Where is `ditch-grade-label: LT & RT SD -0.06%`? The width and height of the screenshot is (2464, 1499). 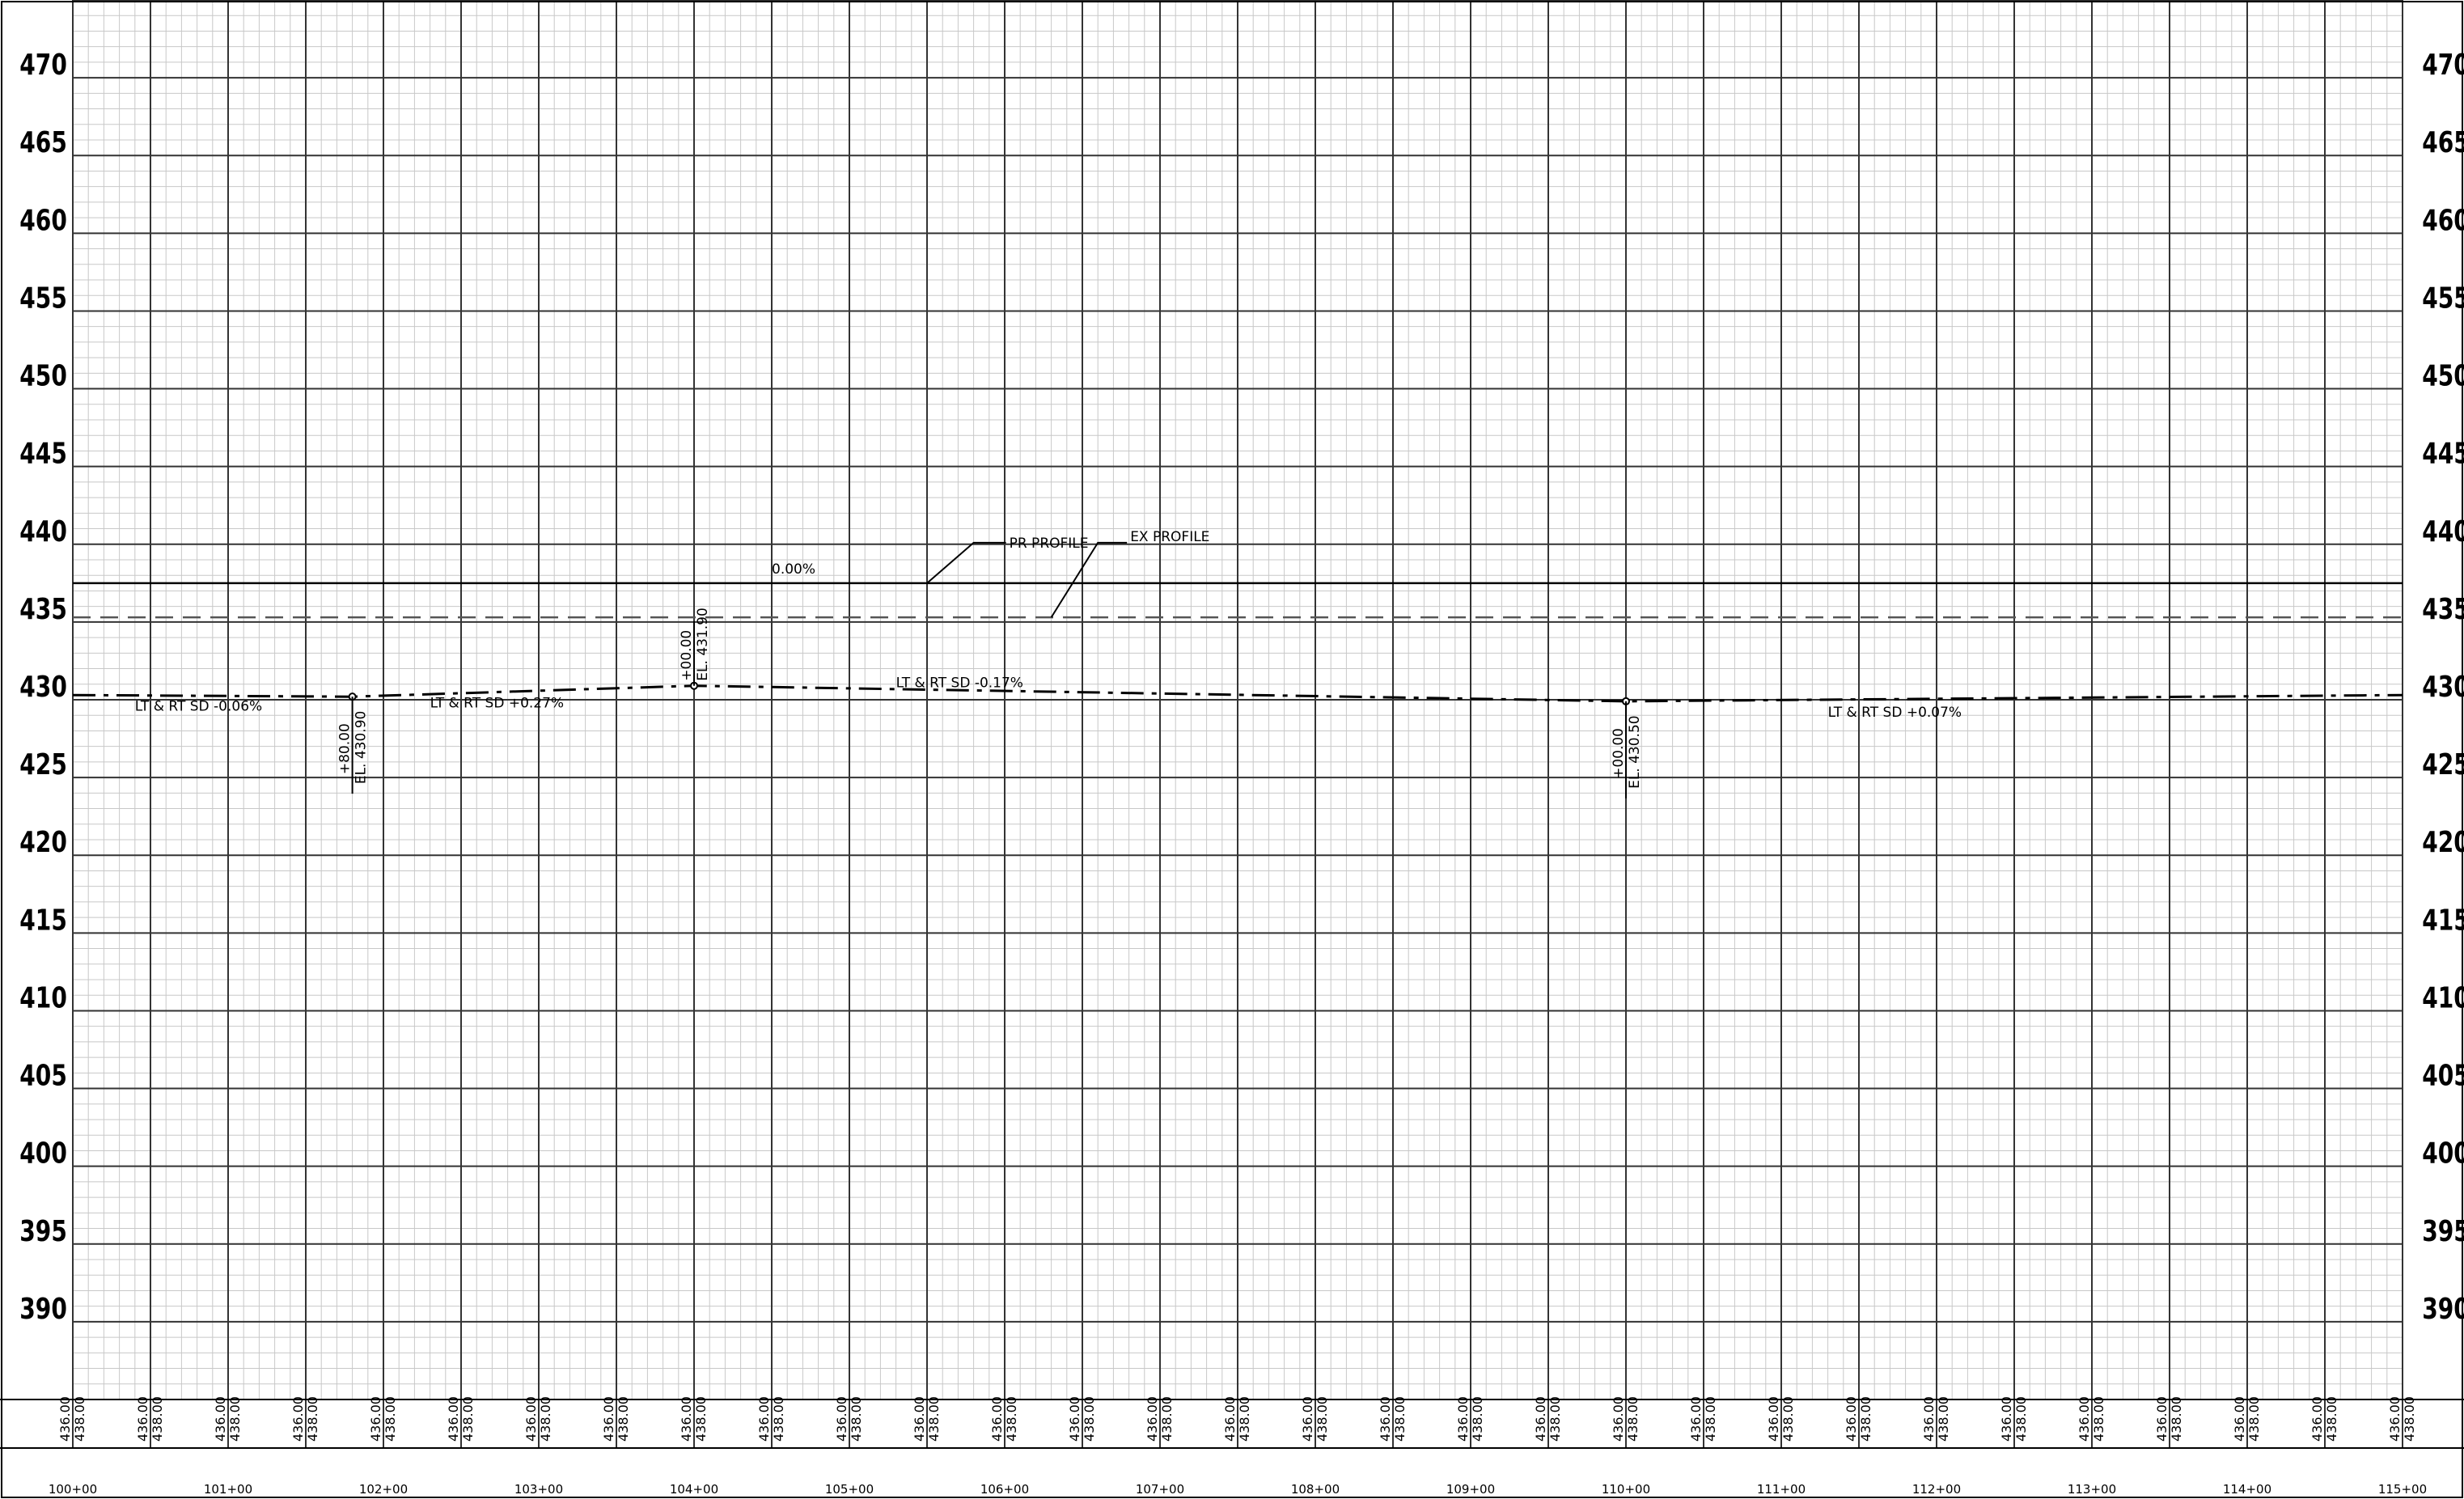
ditch-grade-label: LT & RT SD -0.06% is located at coordinates (198, 706).